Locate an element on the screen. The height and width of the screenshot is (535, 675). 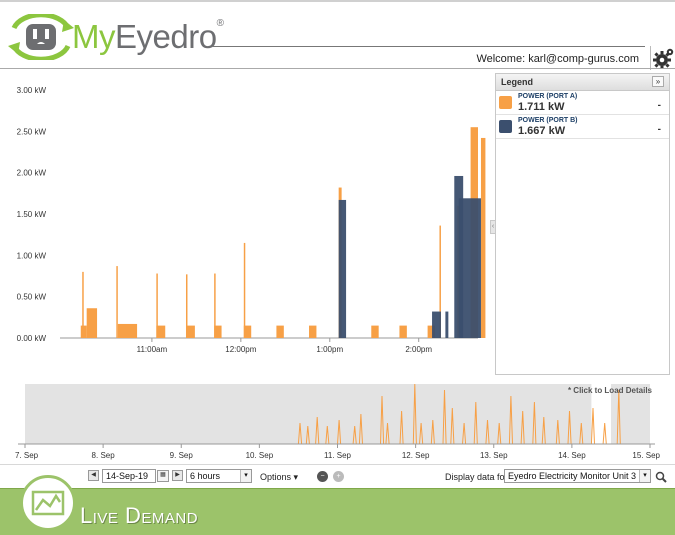
gear-icon is located at coordinates (663, 58).